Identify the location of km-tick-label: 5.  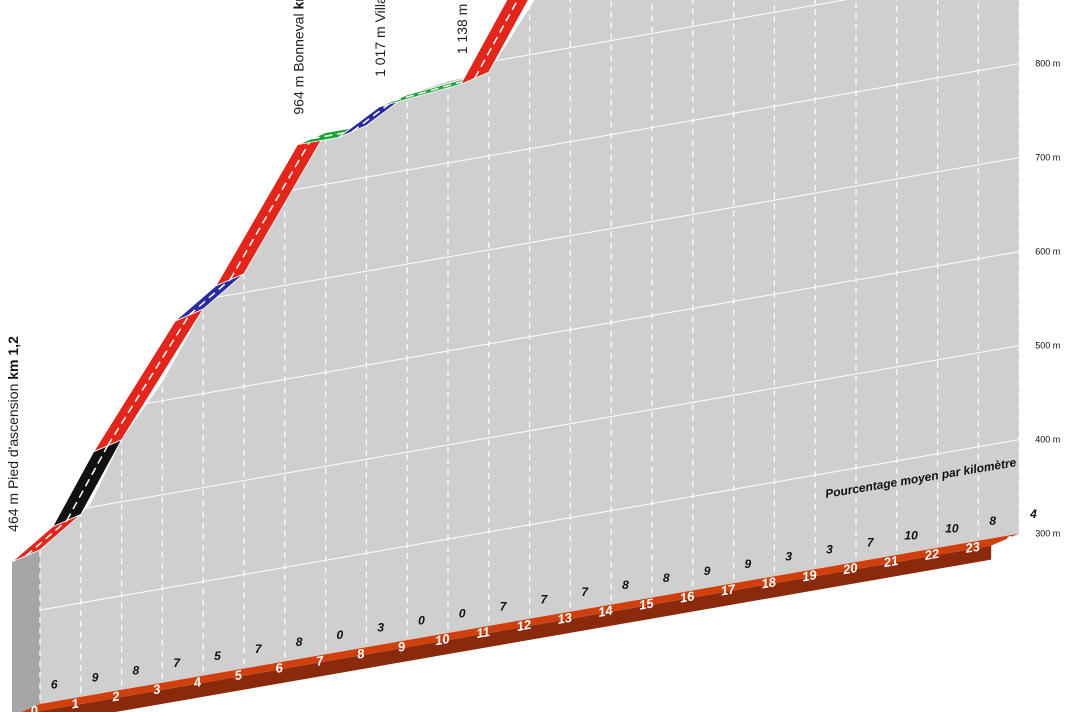
(238, 675).